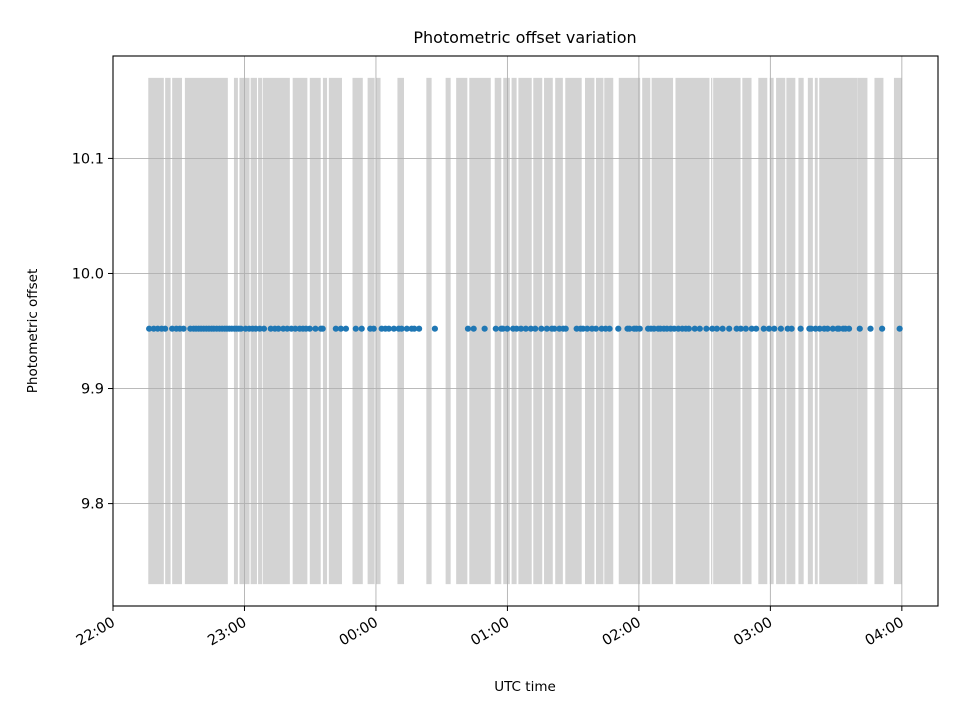  What do you see at coordinates (88, 274) in the screenshot?
I see `y-tick-label: 10.0` at bounding box center [88, 274].